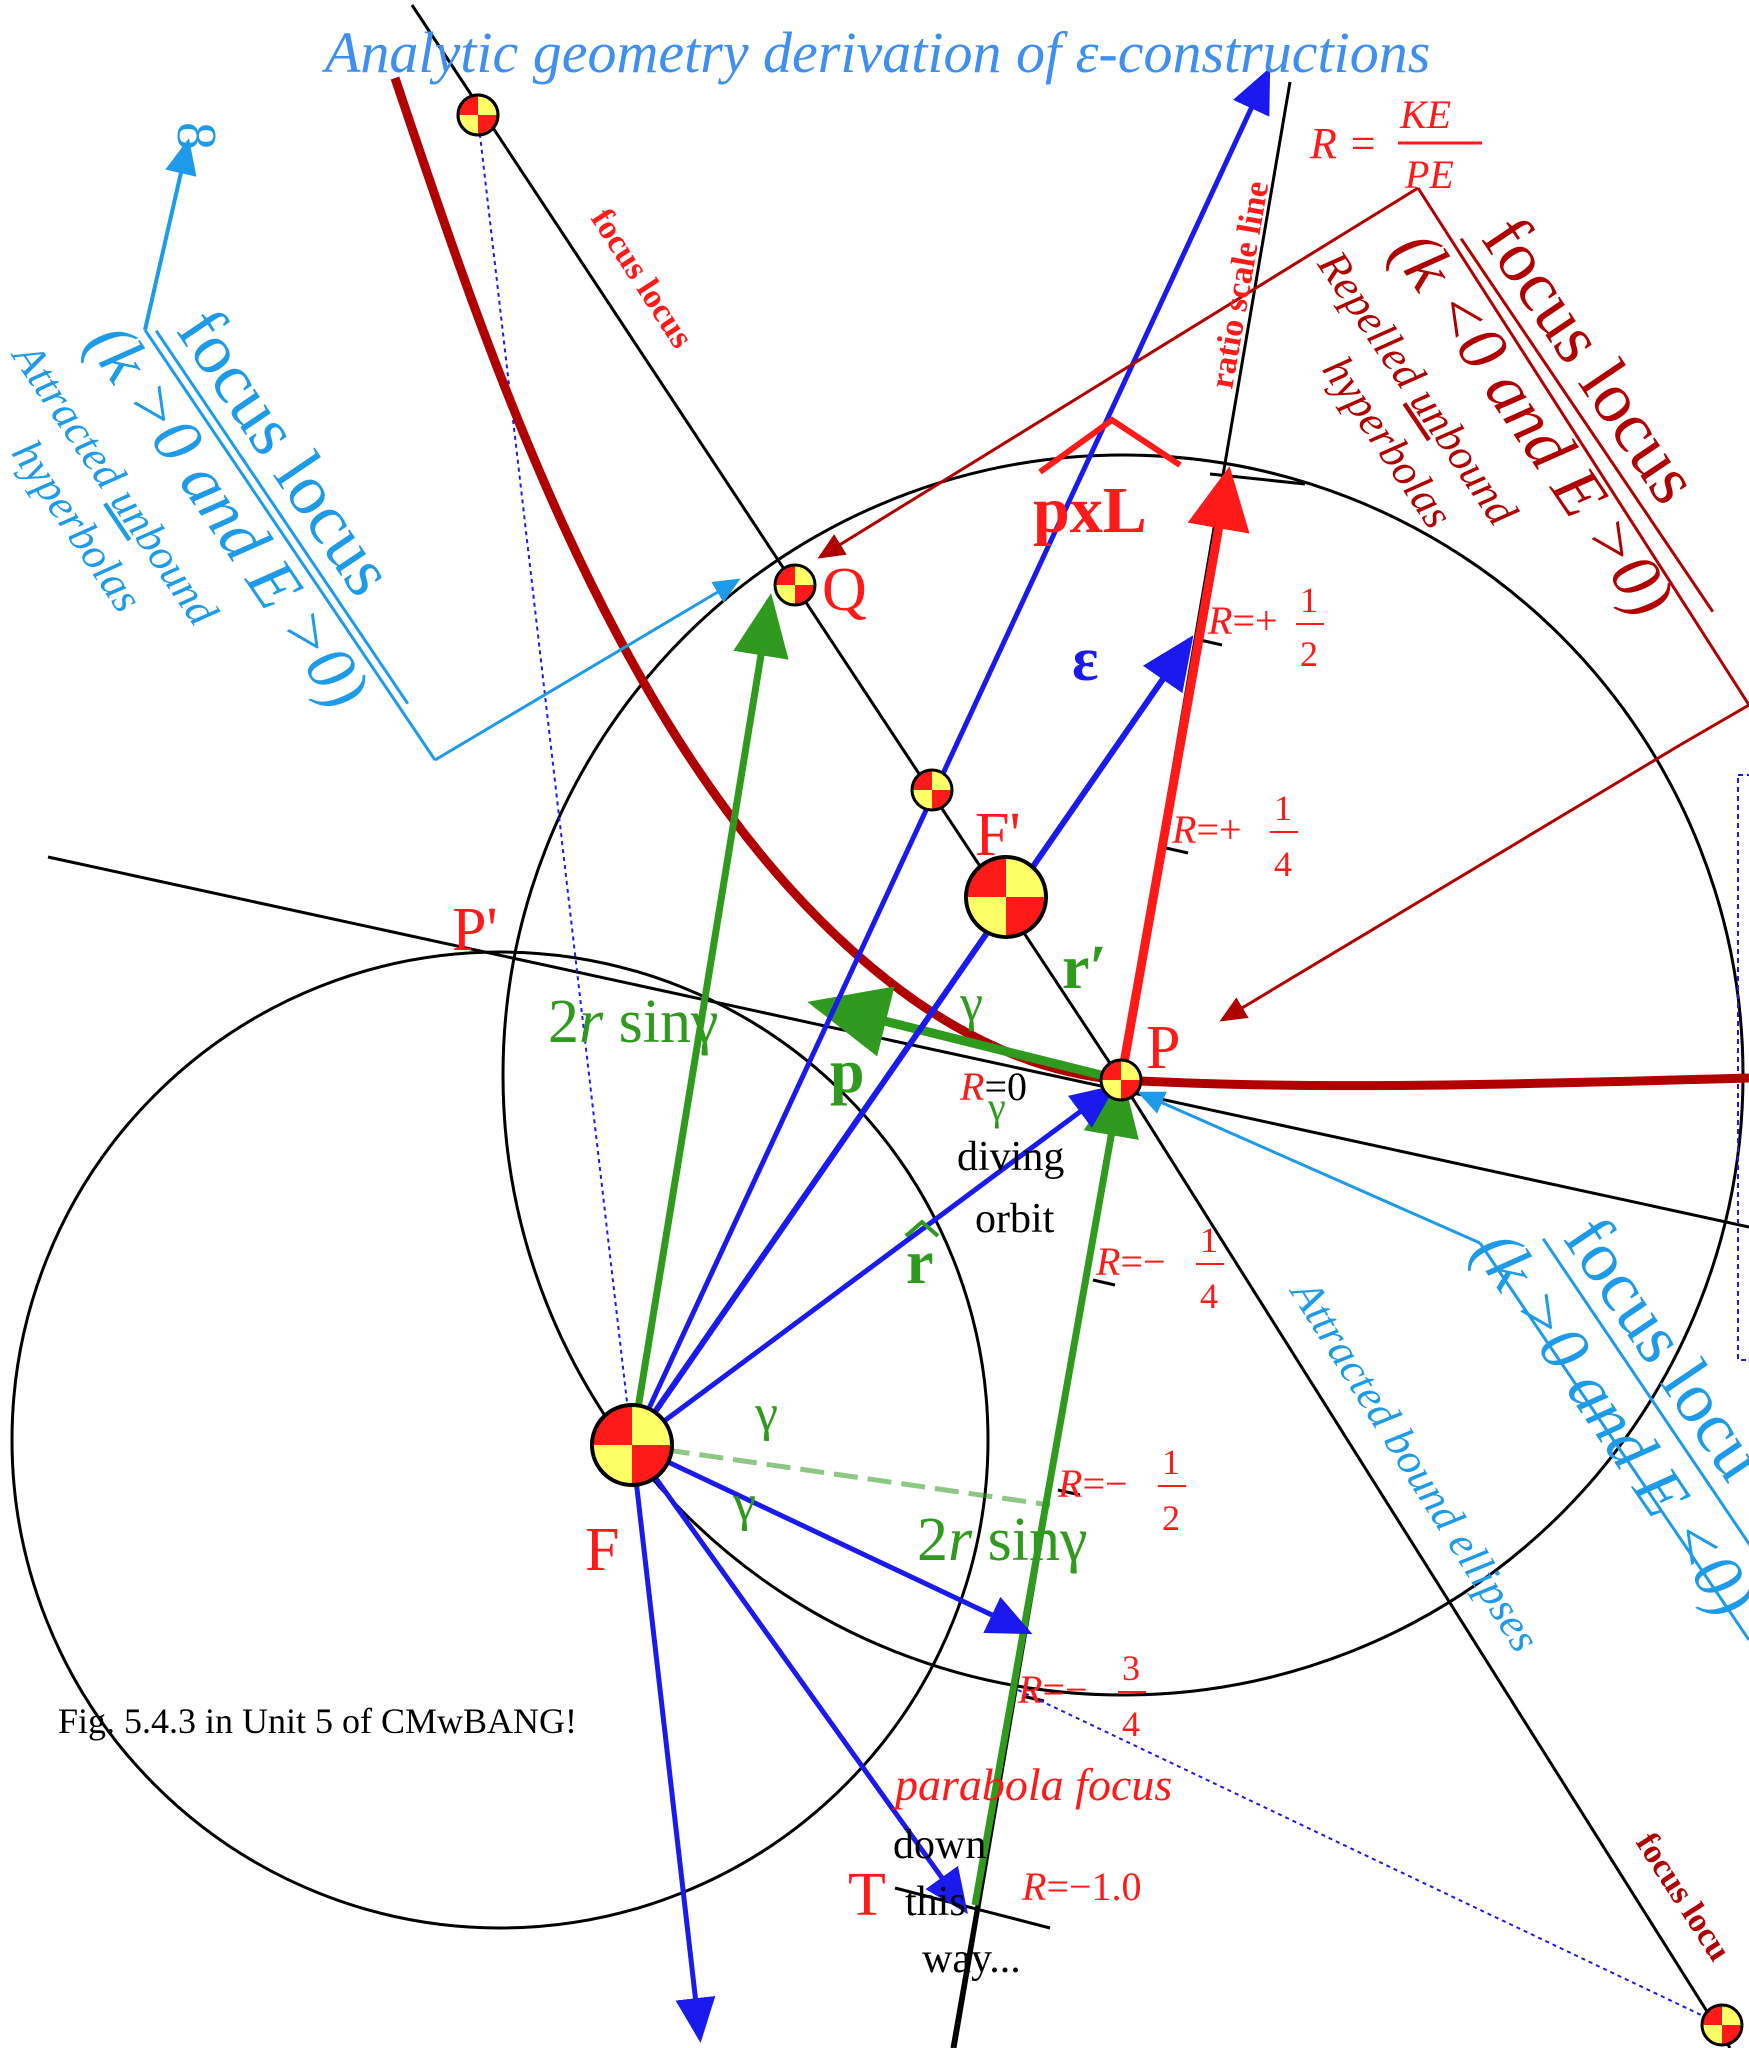 Image resolution: width=1749 pixels, height=2048 pixels. What do you see at coordinates (196, 136) in the screenshot?
I see `infinity-label: 8` at bounding box center [196, 136].